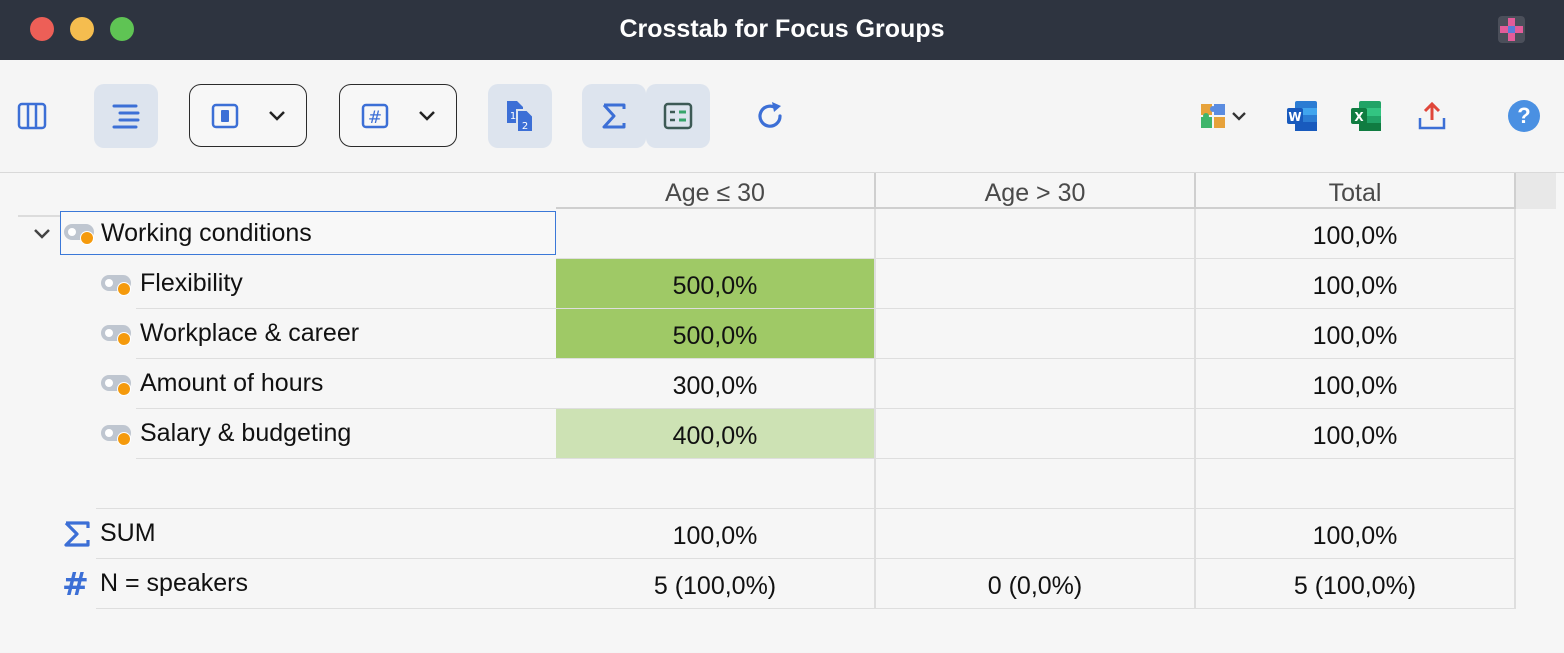 This screenshot has height=653, width=1564. Describe the element at coordinates (174, 583) in the screenshot. I see `row-label-text: N = speakers` at that location.